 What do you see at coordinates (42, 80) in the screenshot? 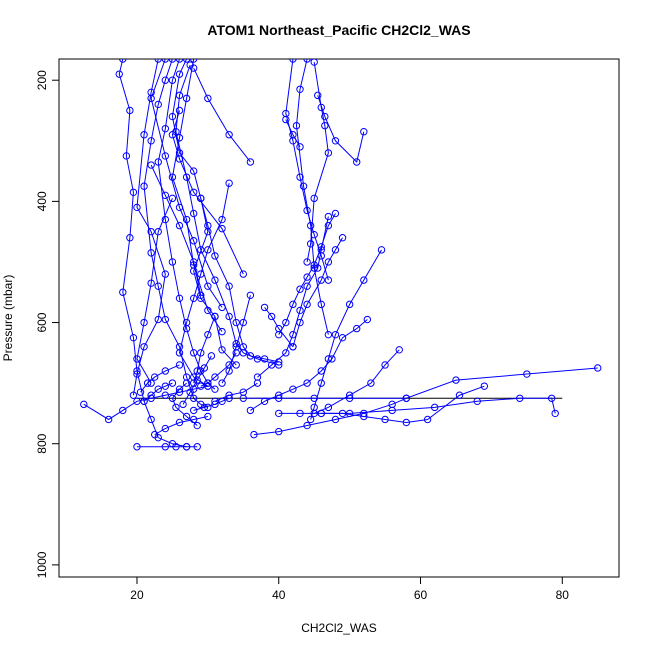
I see `y-tick-label: 200` at bounding box center [42, 80].